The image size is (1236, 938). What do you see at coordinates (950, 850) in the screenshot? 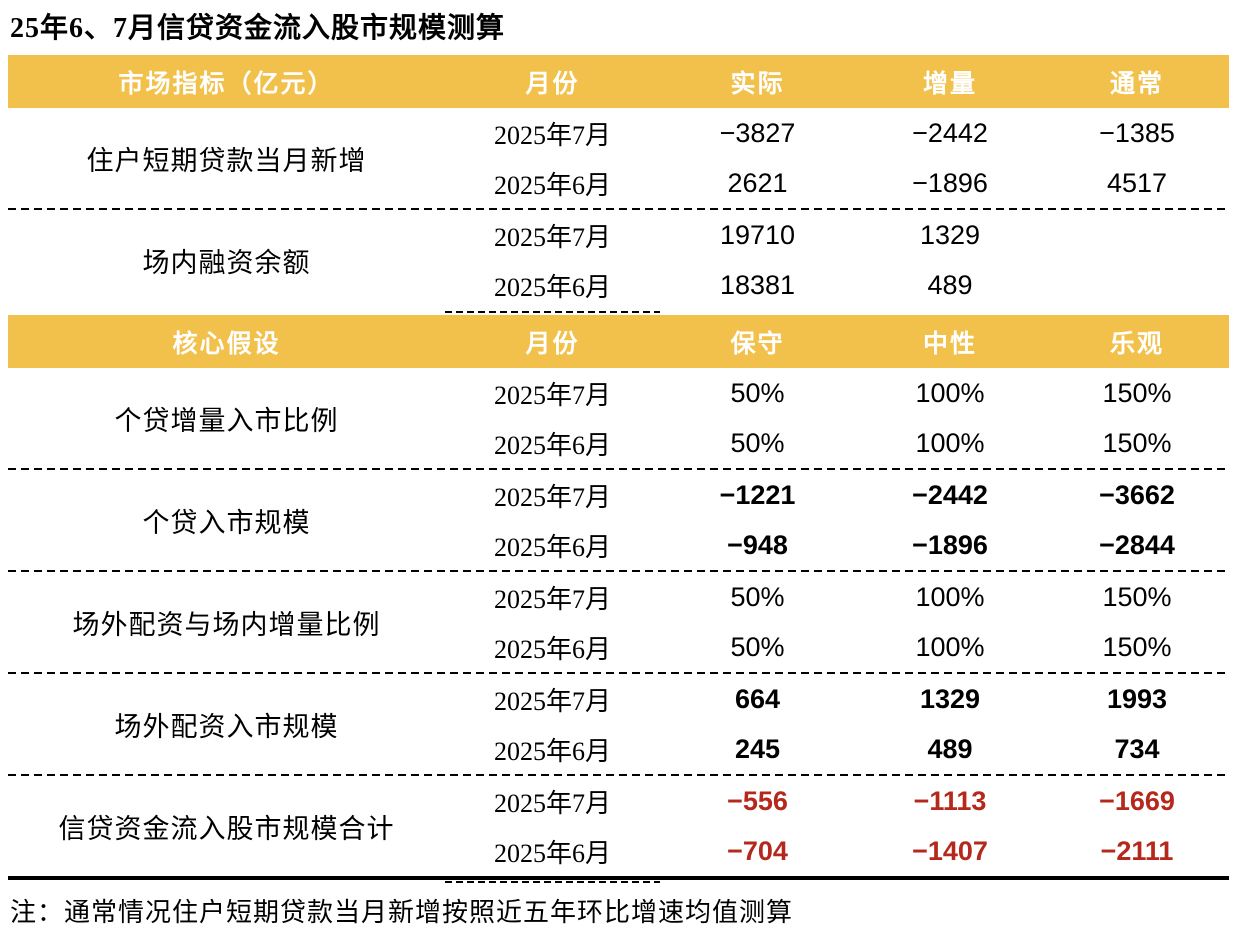
I see `value-neutral: −1407` at bounding box center [950, 850].